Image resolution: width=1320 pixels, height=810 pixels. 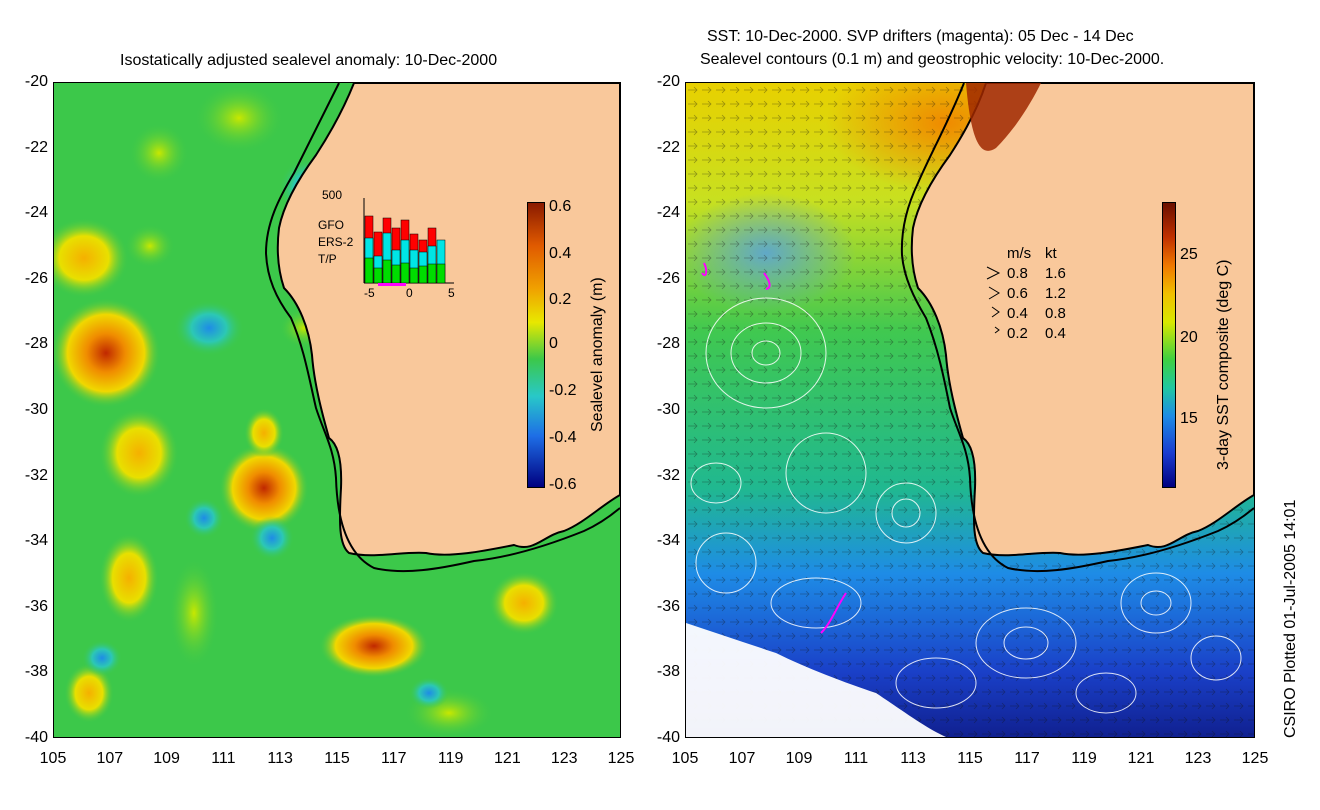 What do you see at coordinates (563, 390) in the screenshot?
I see `colorbar-tick: -0.2` at bounding box center [563, 390].